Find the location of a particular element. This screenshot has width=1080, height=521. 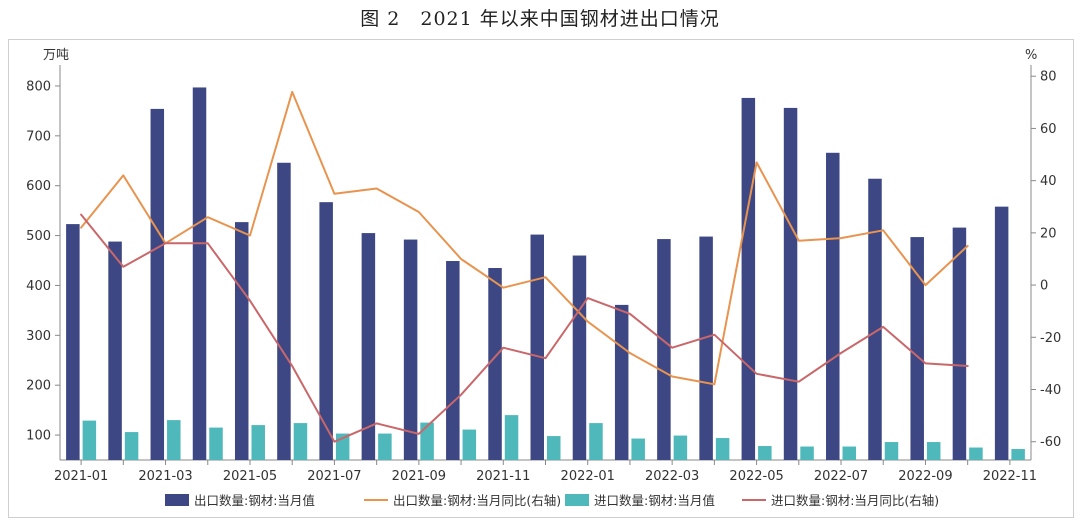

left-axis-unit: 万吨 is located at coordinates (56, 55).